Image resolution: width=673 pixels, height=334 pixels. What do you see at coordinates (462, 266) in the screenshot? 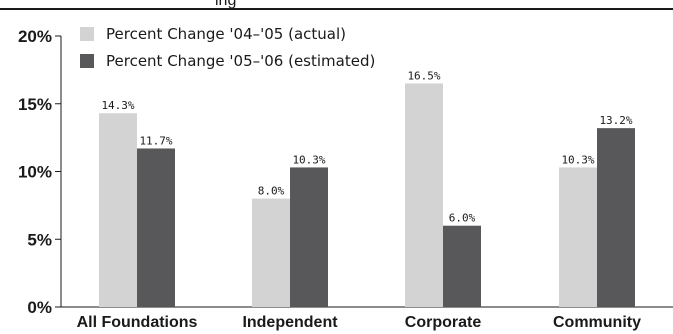
I see `bar-s1-c2` at bounding box center [462, 266].